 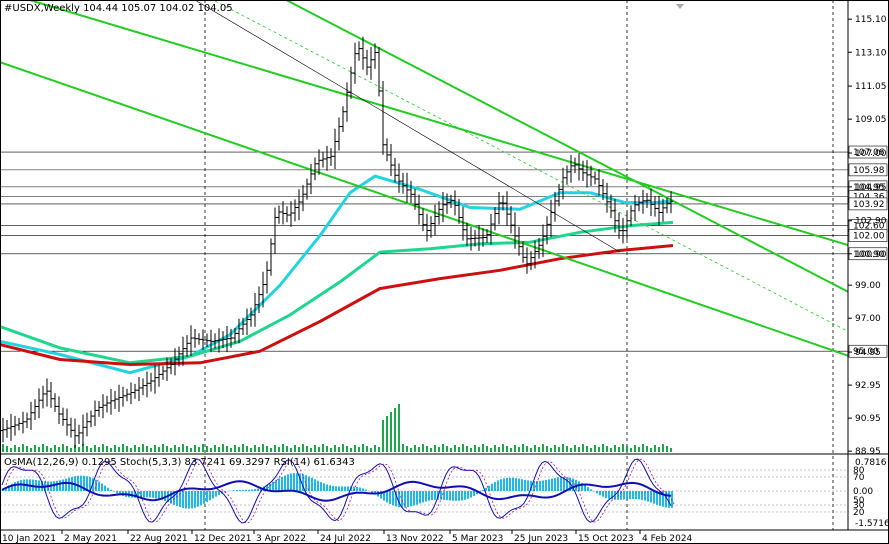 What do you see at coordinates (337, 428) in the screenshot?
I see `volume-bars` at bounding box center [337, 428].